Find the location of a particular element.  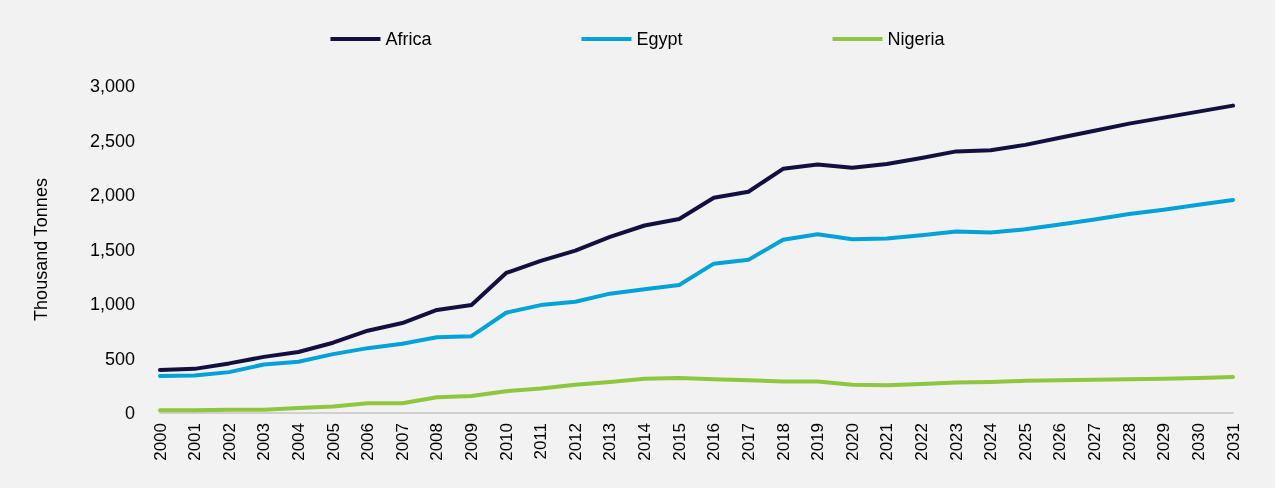

y-tick-label: 2,000 is located at coordinates (112, 195).